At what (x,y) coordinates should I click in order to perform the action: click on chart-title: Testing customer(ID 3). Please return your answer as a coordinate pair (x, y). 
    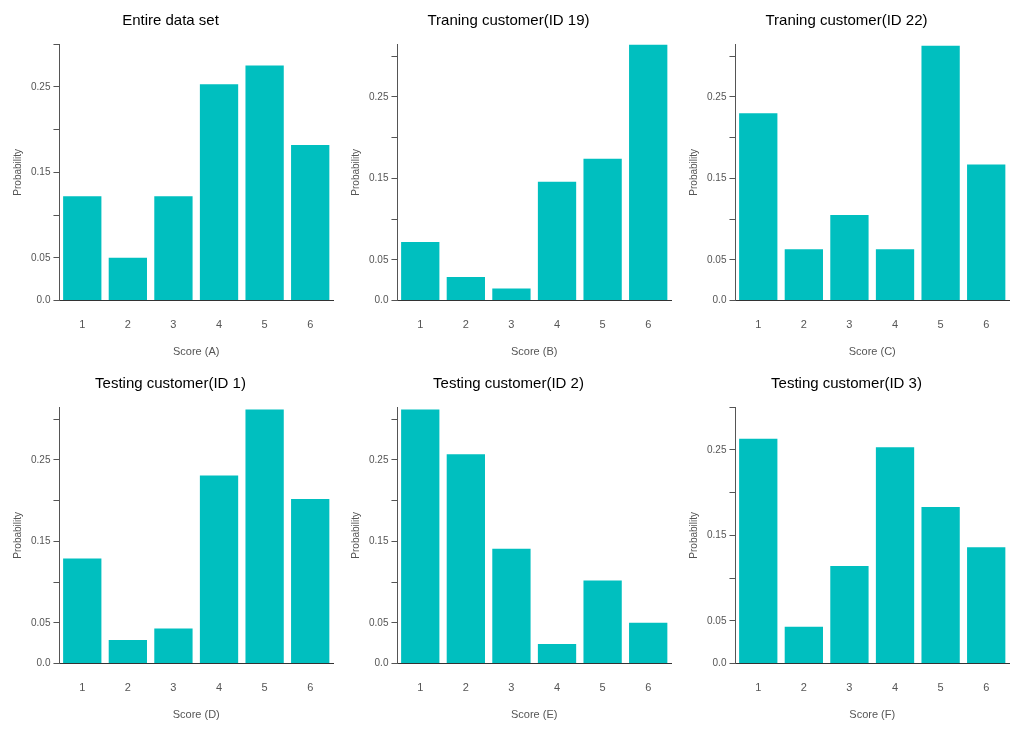
    Looking at the image, I should click on (846, 383).